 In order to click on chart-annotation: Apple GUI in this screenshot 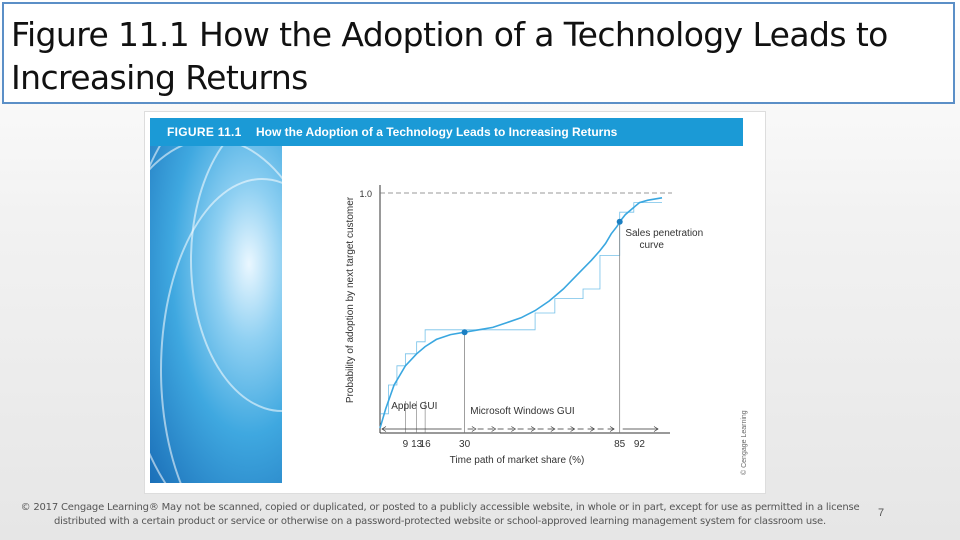, I will do `click(414, 406)`.